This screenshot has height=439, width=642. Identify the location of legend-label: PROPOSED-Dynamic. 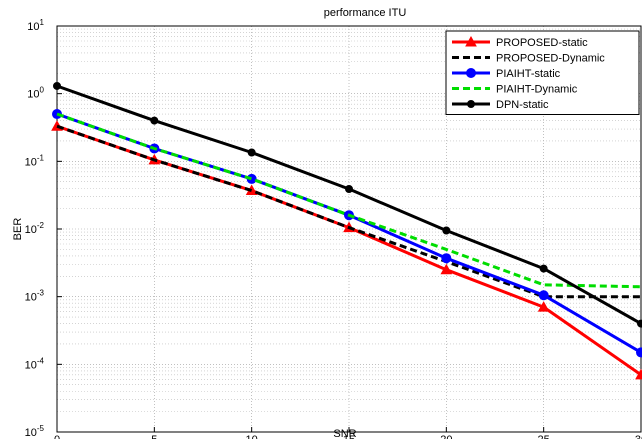
(550, 59).